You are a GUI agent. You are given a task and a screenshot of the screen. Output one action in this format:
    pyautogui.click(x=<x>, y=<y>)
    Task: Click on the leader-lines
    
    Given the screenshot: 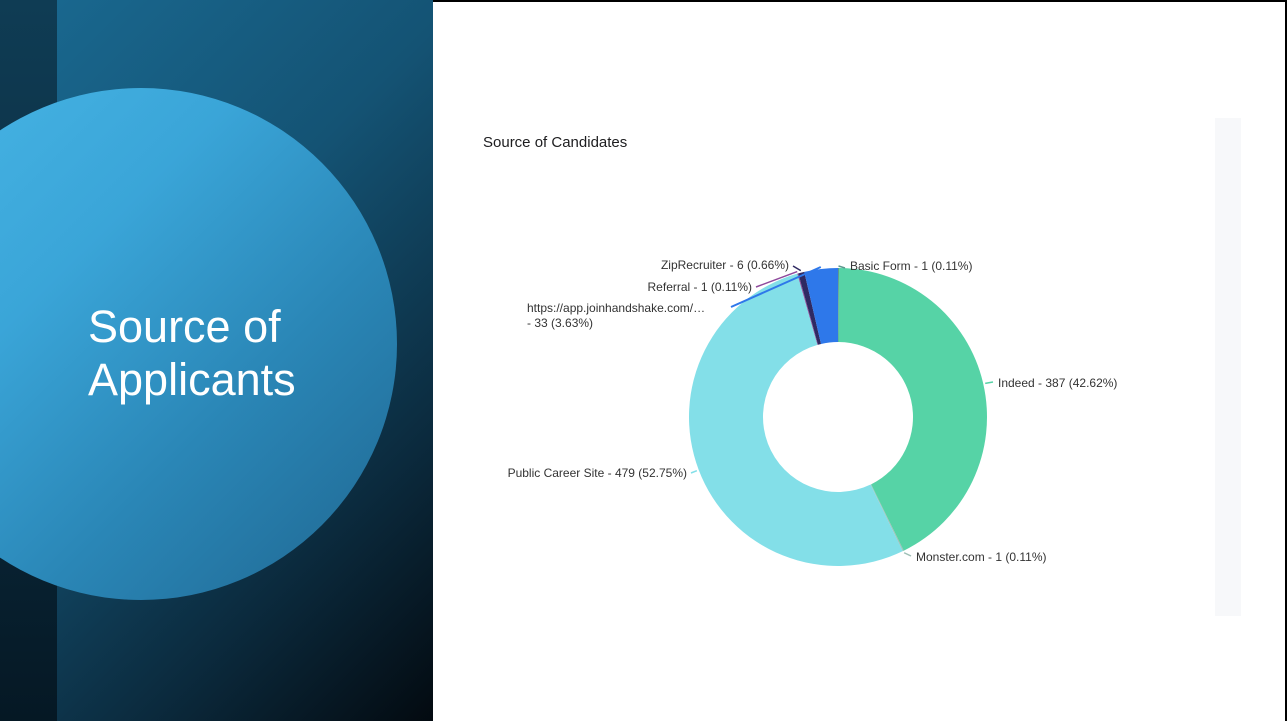 What is the action you would take?
    pyautogui.click(x=842, y=411)
    